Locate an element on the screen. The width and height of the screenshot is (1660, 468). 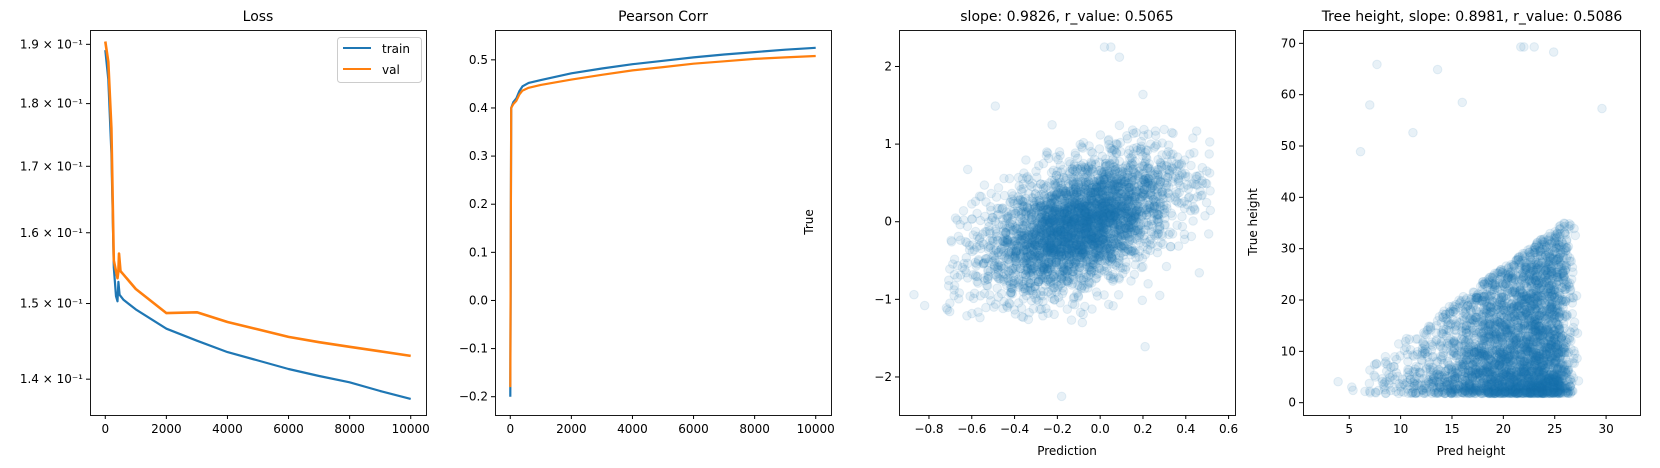
y-tick-label: 1.9 × 10⁻¹ is located at coordinates (51, 44).